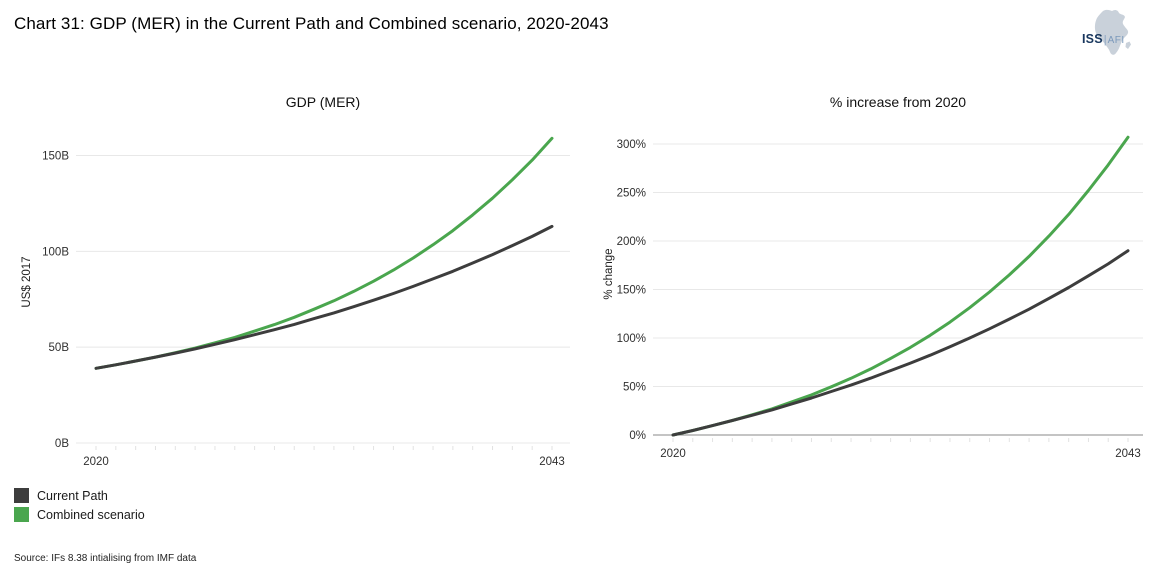 This screenshot has width=1154, height=583. I want to click on y-axis-title: US$ 2017, so click(27, 281).